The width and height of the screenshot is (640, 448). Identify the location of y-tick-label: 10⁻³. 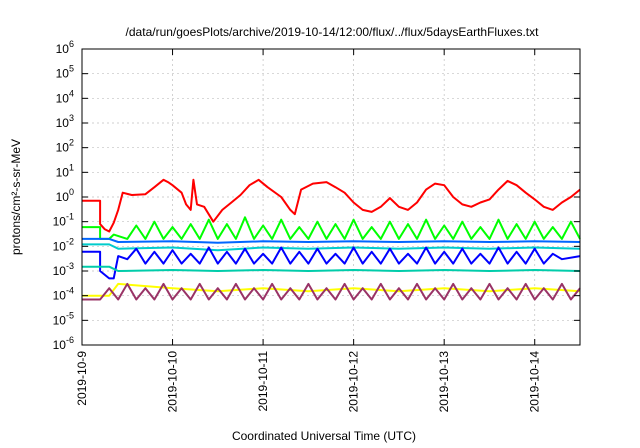
(63, 269).